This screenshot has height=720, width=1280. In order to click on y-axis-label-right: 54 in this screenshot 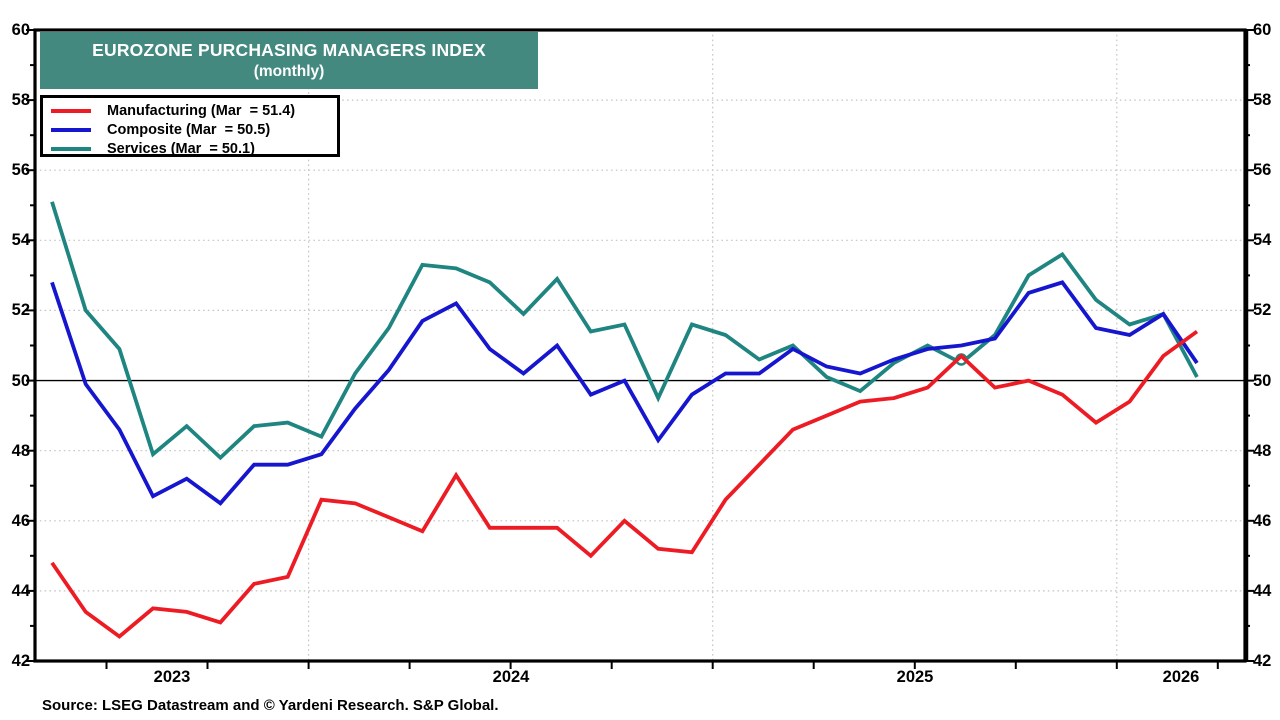, I will do `click(1262, 240)`.